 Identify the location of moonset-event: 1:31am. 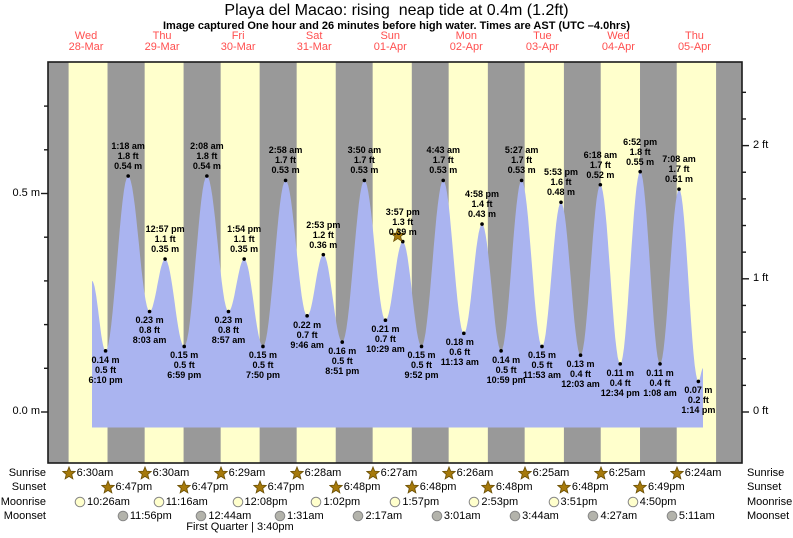
(299, 516).